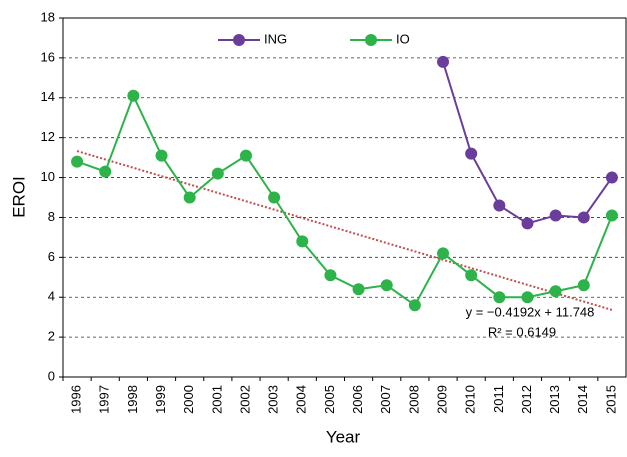  What do you see at coordinates (48, 96) in the screenshot?
I see `y-tick-label: 14` at bounding box center [48, 96].